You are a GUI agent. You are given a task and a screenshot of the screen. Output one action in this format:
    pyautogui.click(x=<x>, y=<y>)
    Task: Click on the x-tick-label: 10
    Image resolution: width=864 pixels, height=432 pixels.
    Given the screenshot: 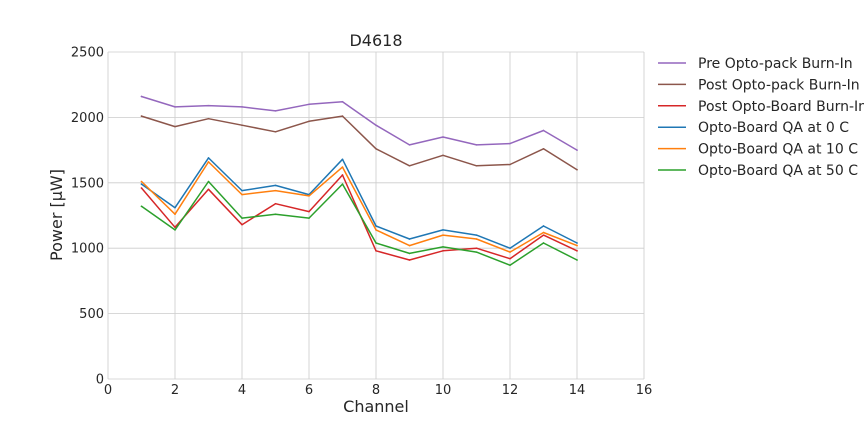 What is the action you would take?
    pyautogui.click(x=443, y=390)
    